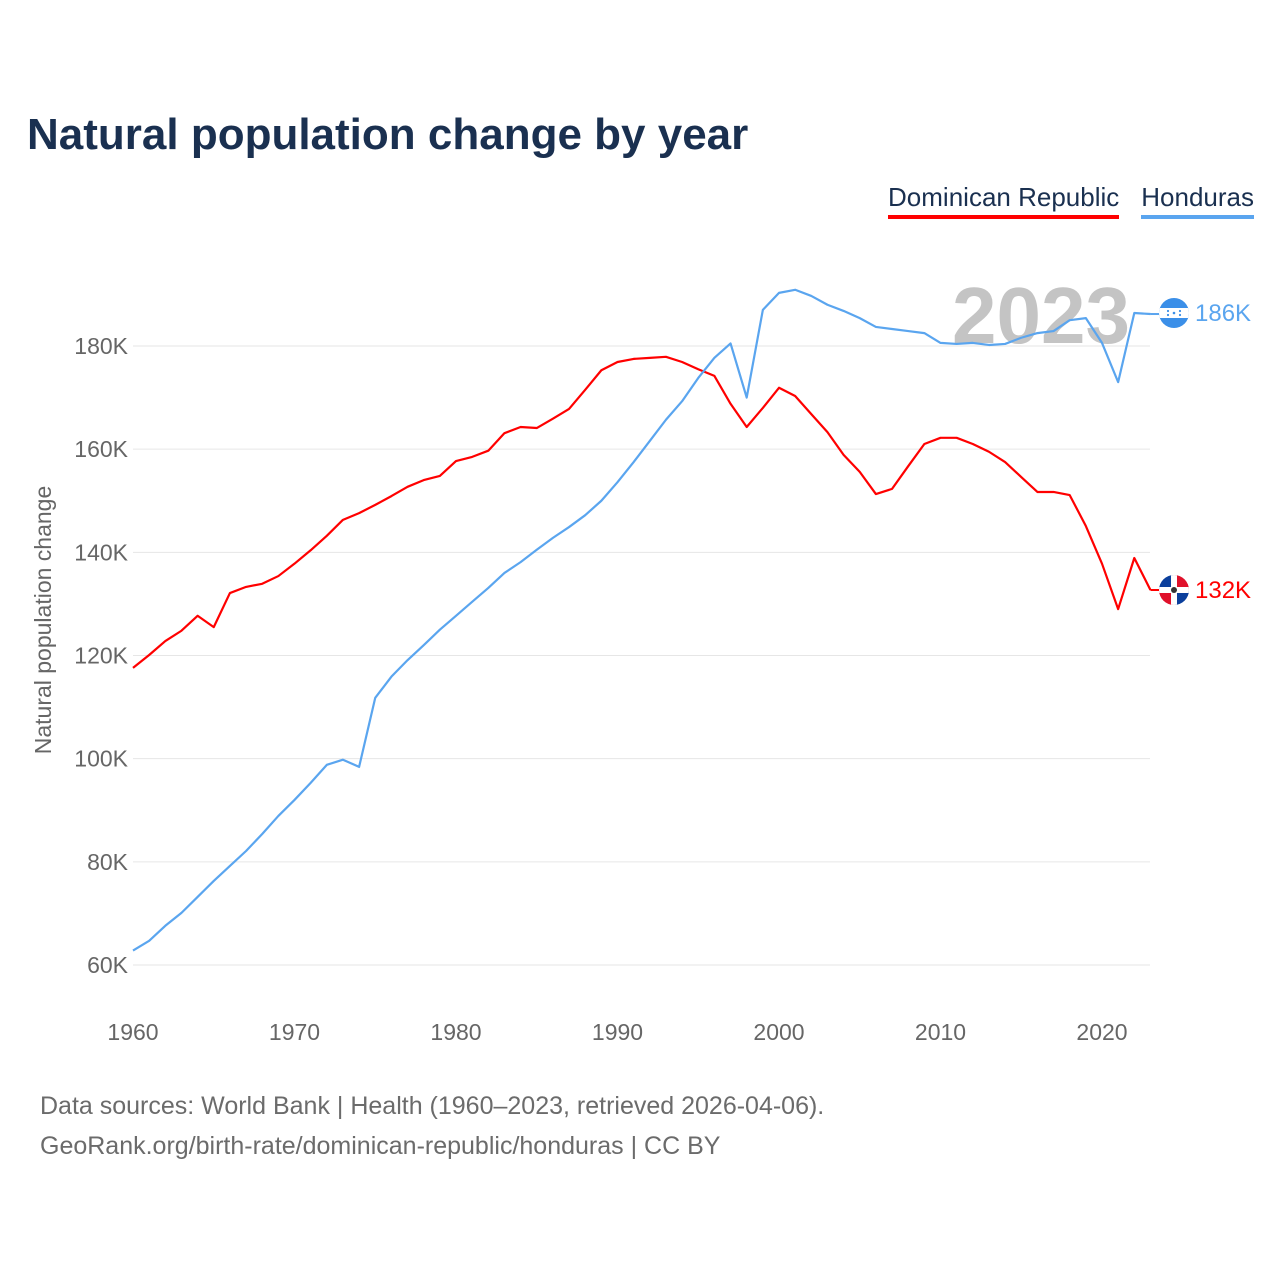 This screenshot has width=1280, height=1280. What do you see at coordinates (778, 1032) in the screenshot?
I see `x-tick-label: 2000` at bounding box center [778, 1032].